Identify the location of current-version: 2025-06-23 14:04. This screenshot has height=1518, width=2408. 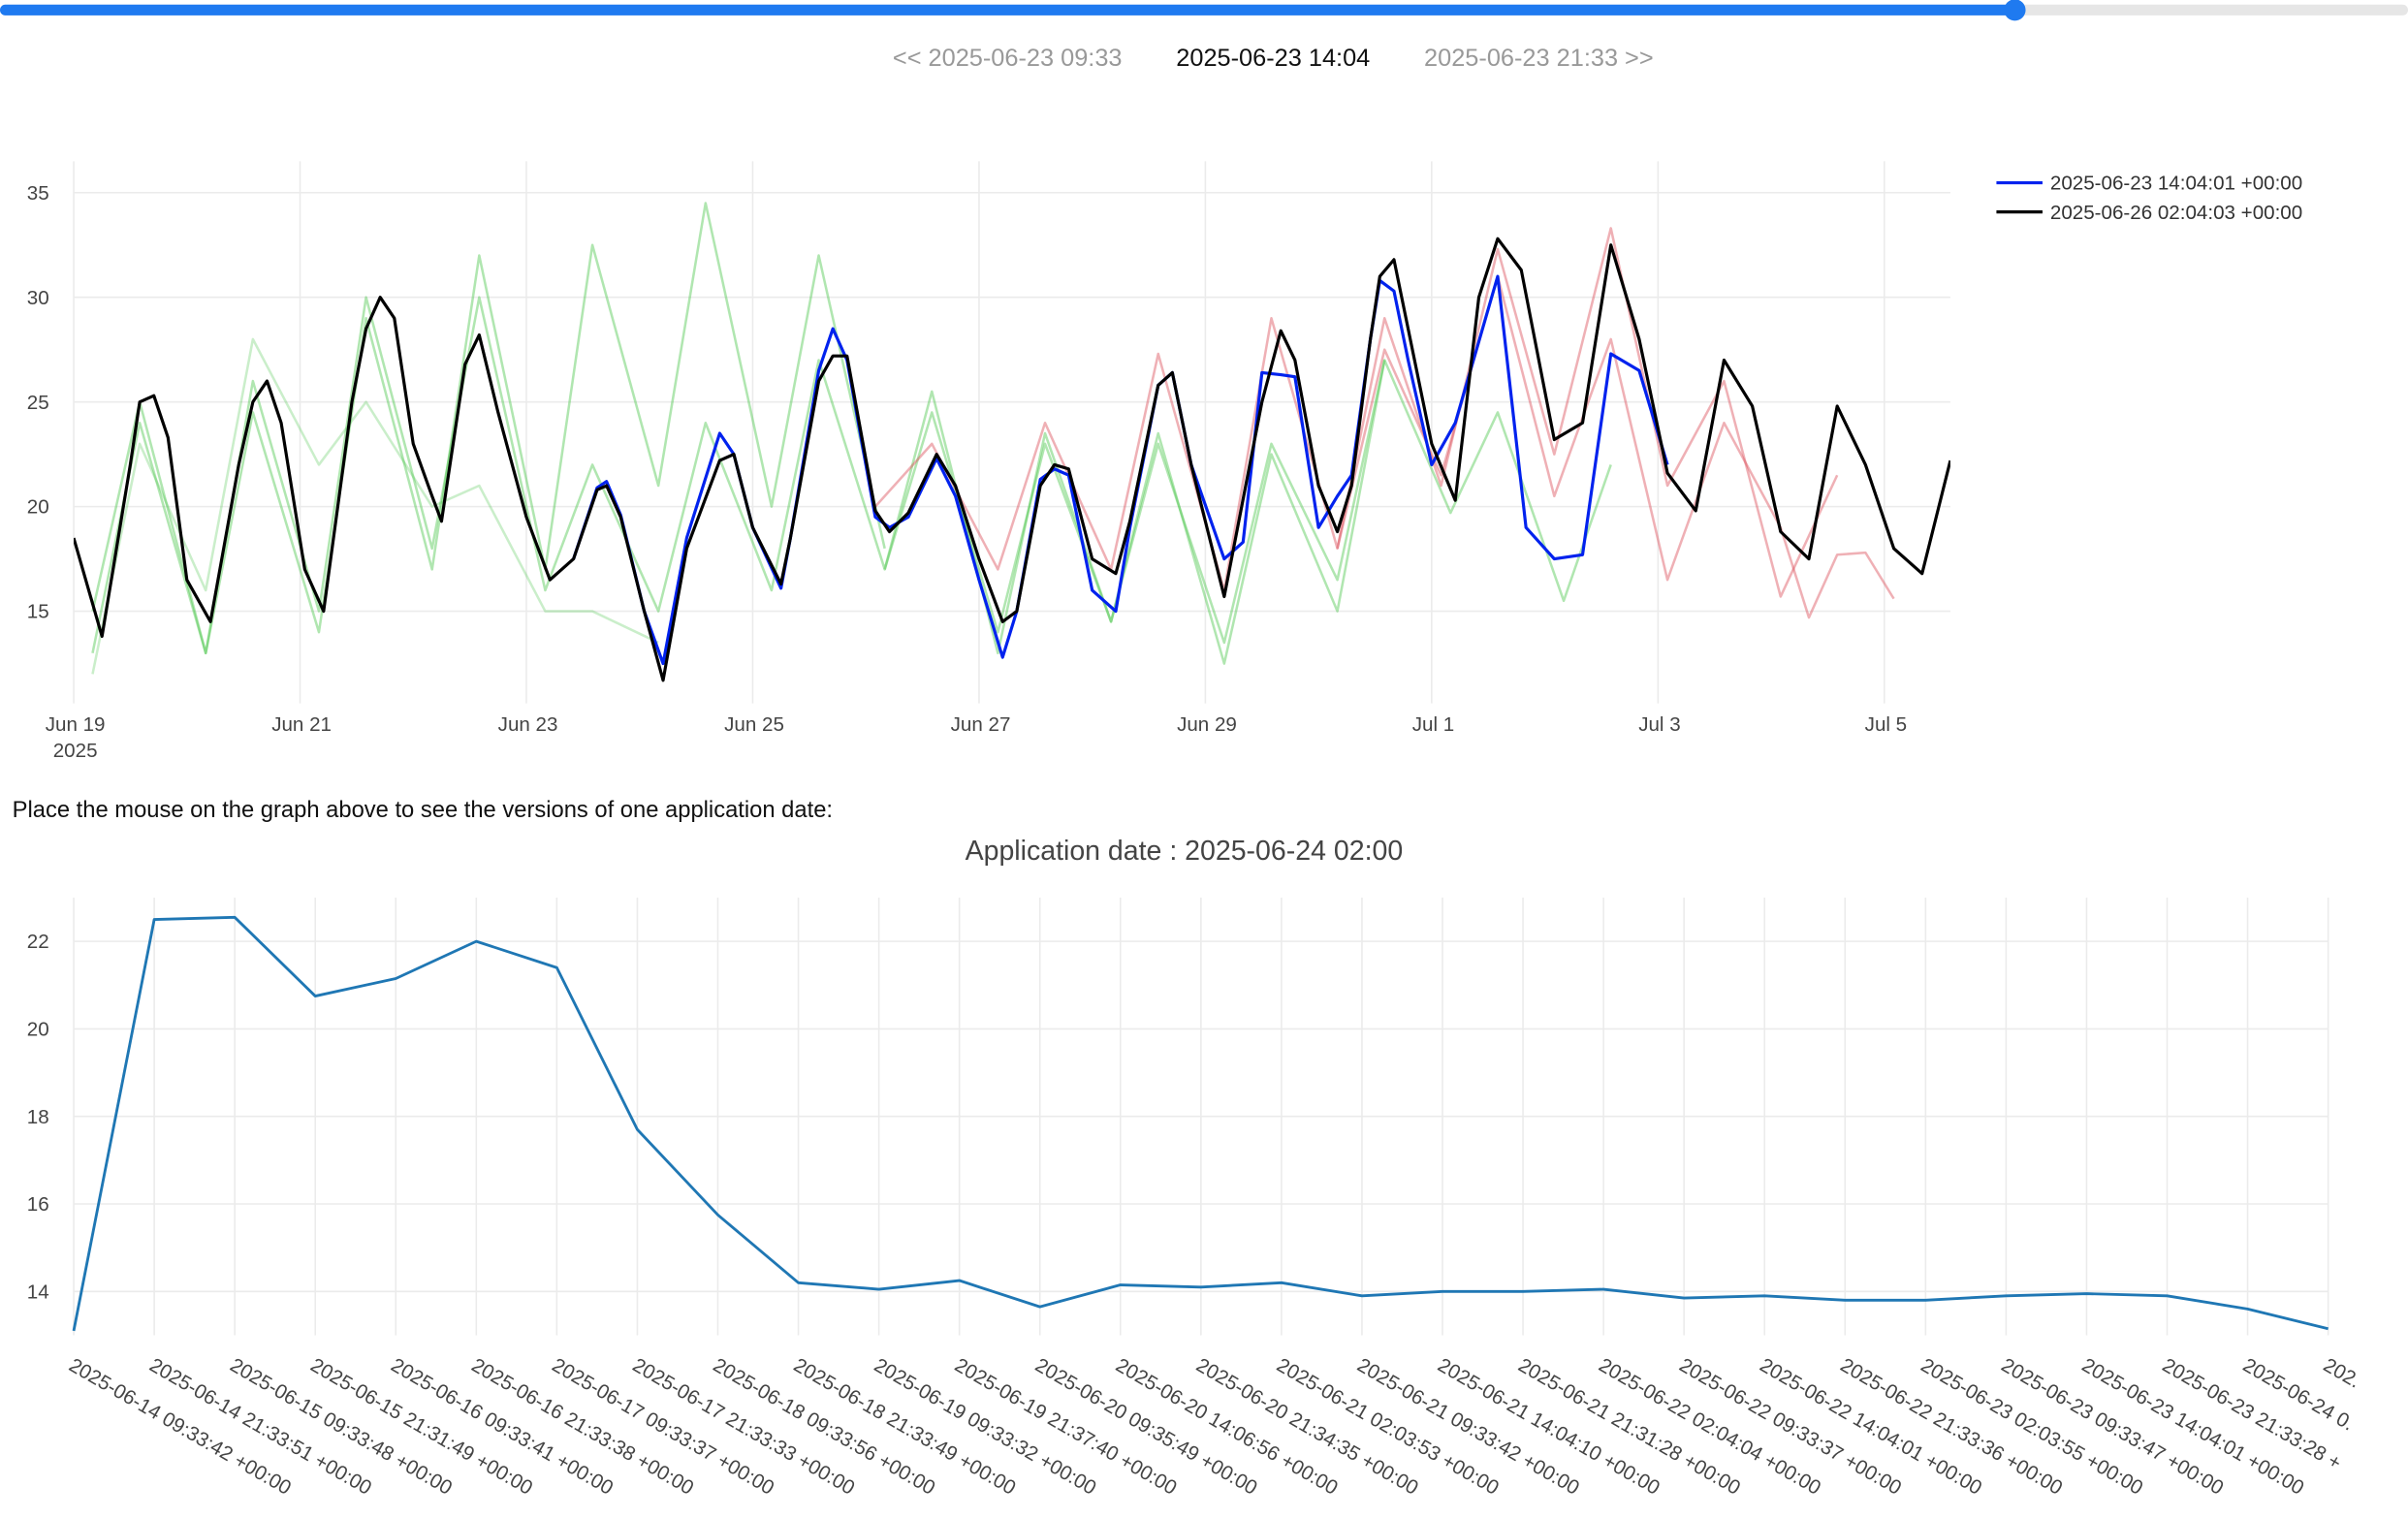
(1273, 58).